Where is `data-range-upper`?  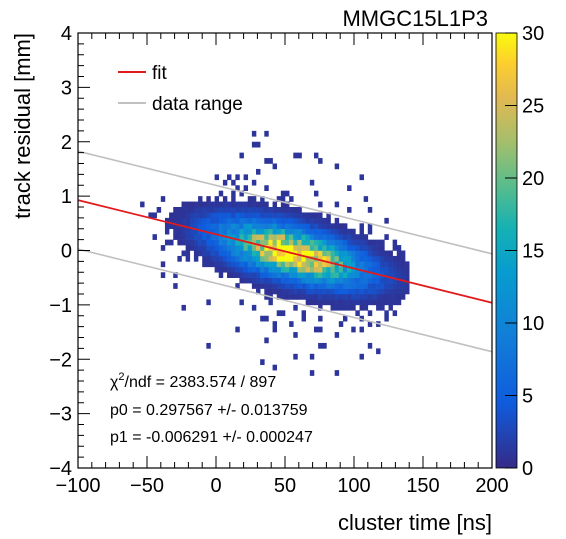
data-range-upper is located at coordinates (285, 202).